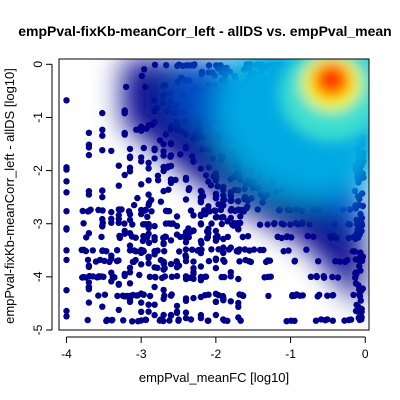 The width and height of the screenshot is (400, 400). Describe the element at coordinates (38, 329) in the screenshot. I see `y-tick-label: -5` at that location.